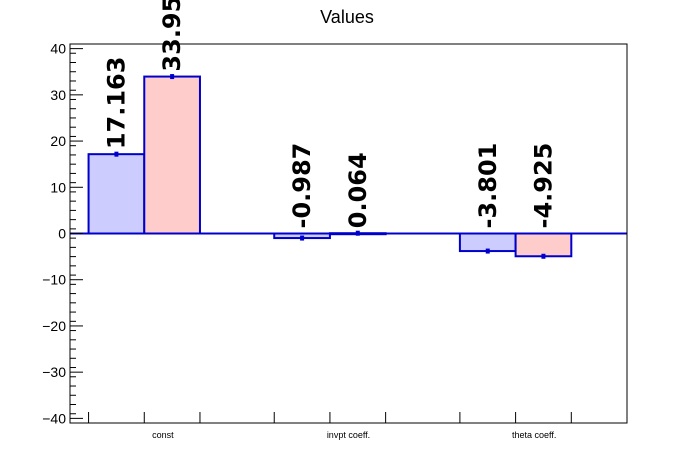 The height and width of the screenshot is (472, 696). What do you see at coordinates (58, 95) in the screenshot?
I see `y-tick-label: 30` at bounding box center [58, 95].